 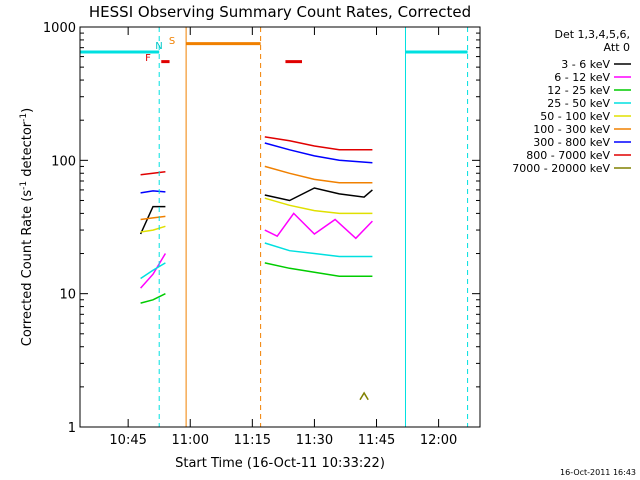 I want to click on legend-label-5: 100 - 300 keV, so click(x=571, y=129).